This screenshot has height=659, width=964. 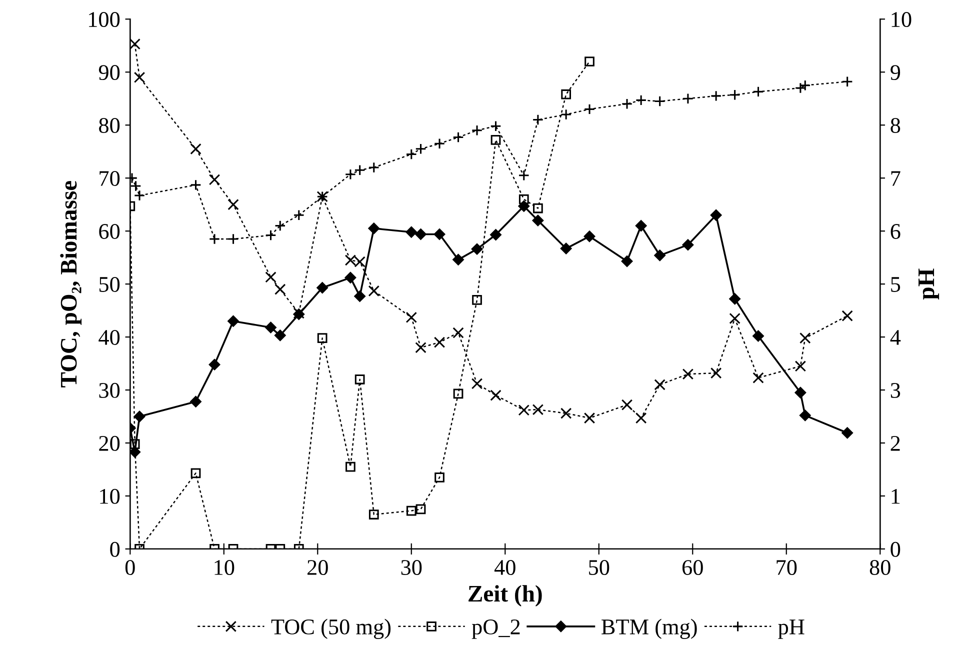 What do you see at coordinates (109, 390) in the screenshot?
I see `y-tick-label: 30` at bounding box center [109, 390].